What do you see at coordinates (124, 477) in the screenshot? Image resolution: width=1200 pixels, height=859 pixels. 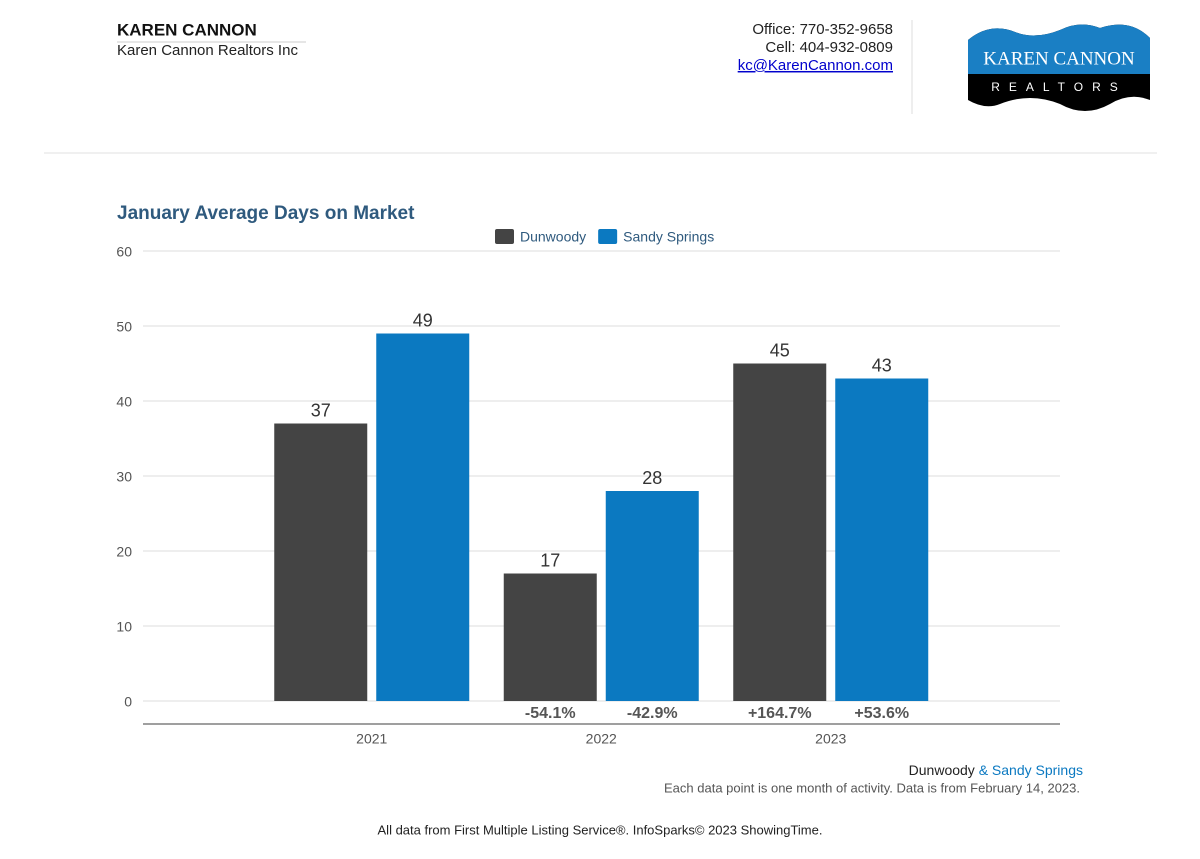 I see `y-tick-label: 30` at bounding box center [124, 477].